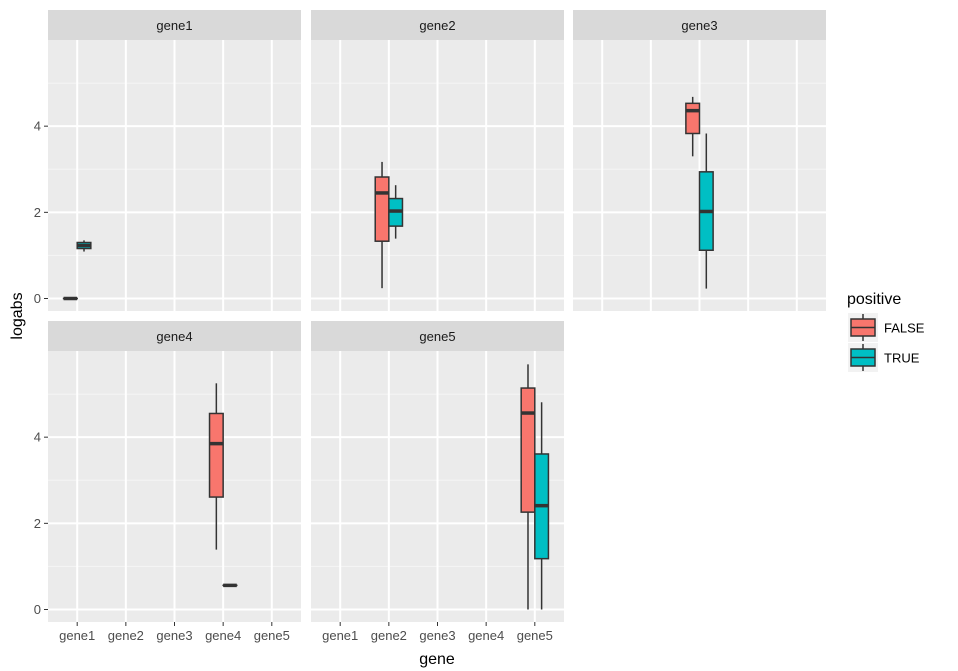 The image size is (958, 671). What do you see at coordinates (396, 212) in the screenshot?
I see `boxplot-gene2-TRUE` at bounding box center [396, 212].